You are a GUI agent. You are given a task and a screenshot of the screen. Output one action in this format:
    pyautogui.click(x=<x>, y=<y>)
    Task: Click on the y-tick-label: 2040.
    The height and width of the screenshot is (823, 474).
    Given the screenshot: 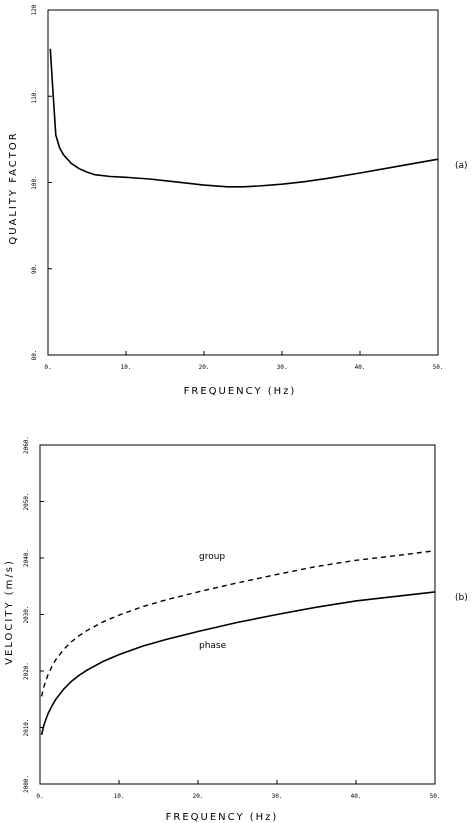 What is the action you would take?
    pyautogui.click(x=26, y=558)
    